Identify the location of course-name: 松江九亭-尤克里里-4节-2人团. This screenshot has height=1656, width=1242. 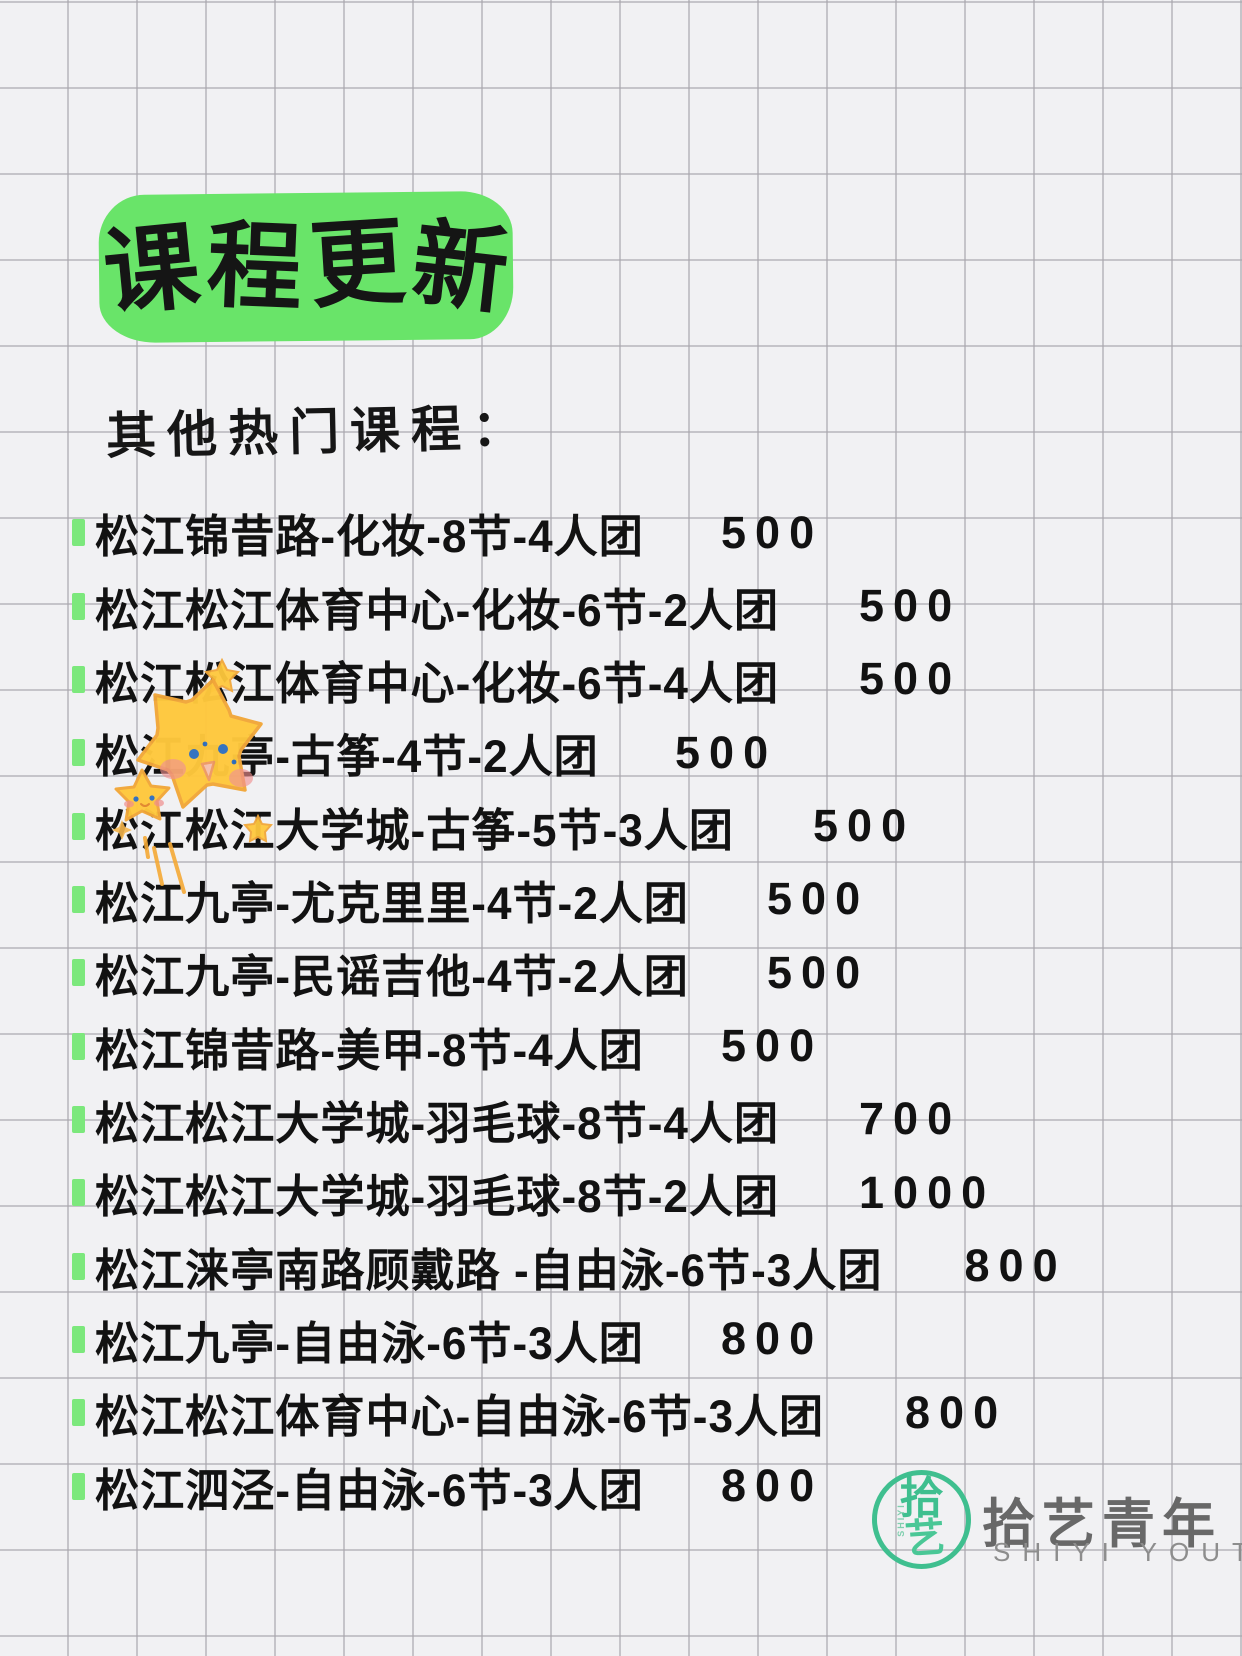
(392, 903).